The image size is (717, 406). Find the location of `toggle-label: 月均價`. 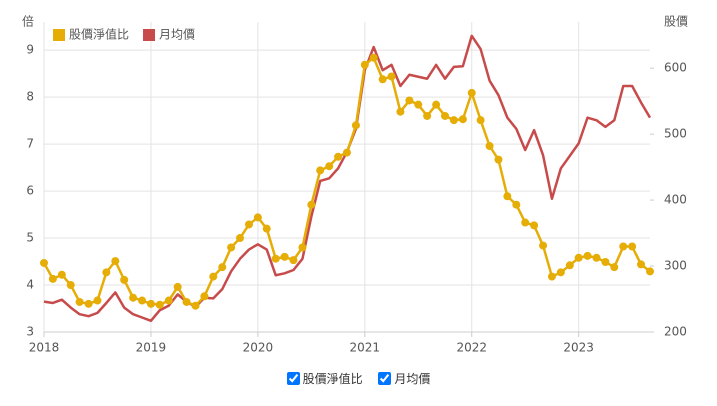

toggle-label: 月均價 is located at coordinates (412, 379).